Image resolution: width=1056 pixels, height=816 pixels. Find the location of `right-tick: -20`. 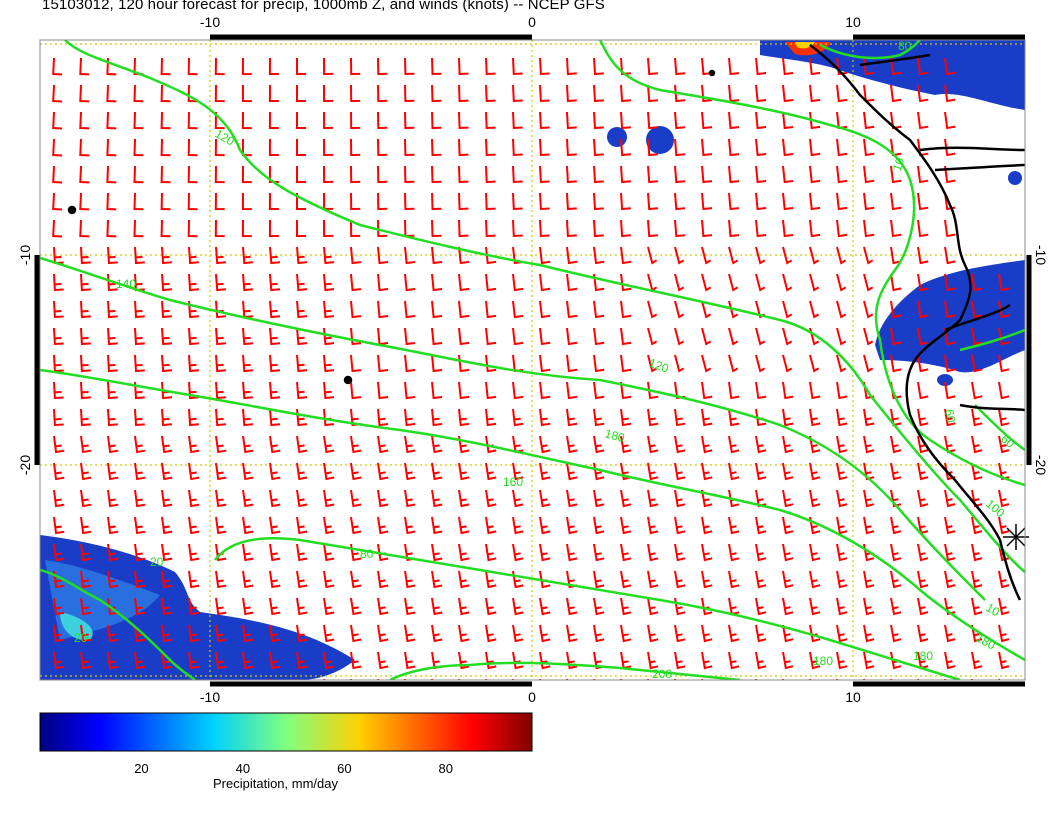

right-tick: -20 is located at coordinates (1041, 465).